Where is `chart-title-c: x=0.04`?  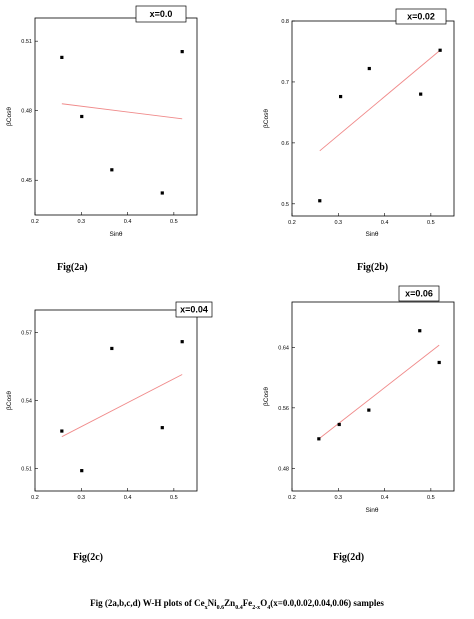
chart-title-c: x=0.04 is located at coordinates (194, 310).